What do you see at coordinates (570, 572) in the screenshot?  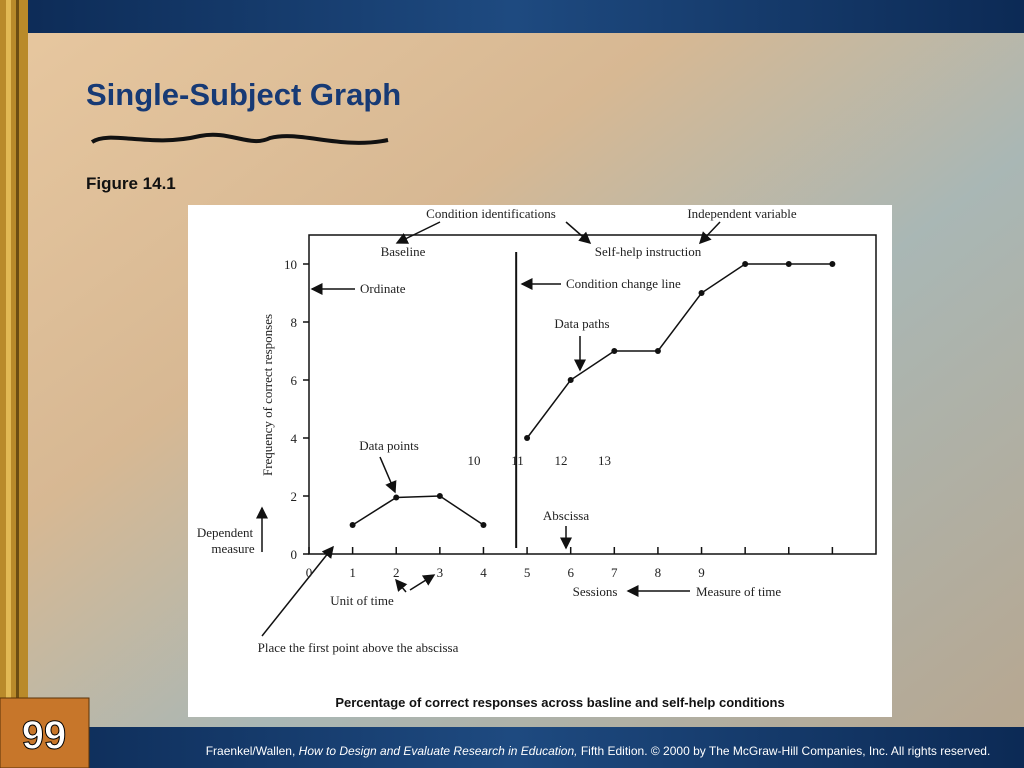 I see `x-tick-label: 6` at bounding box center [570, 572].